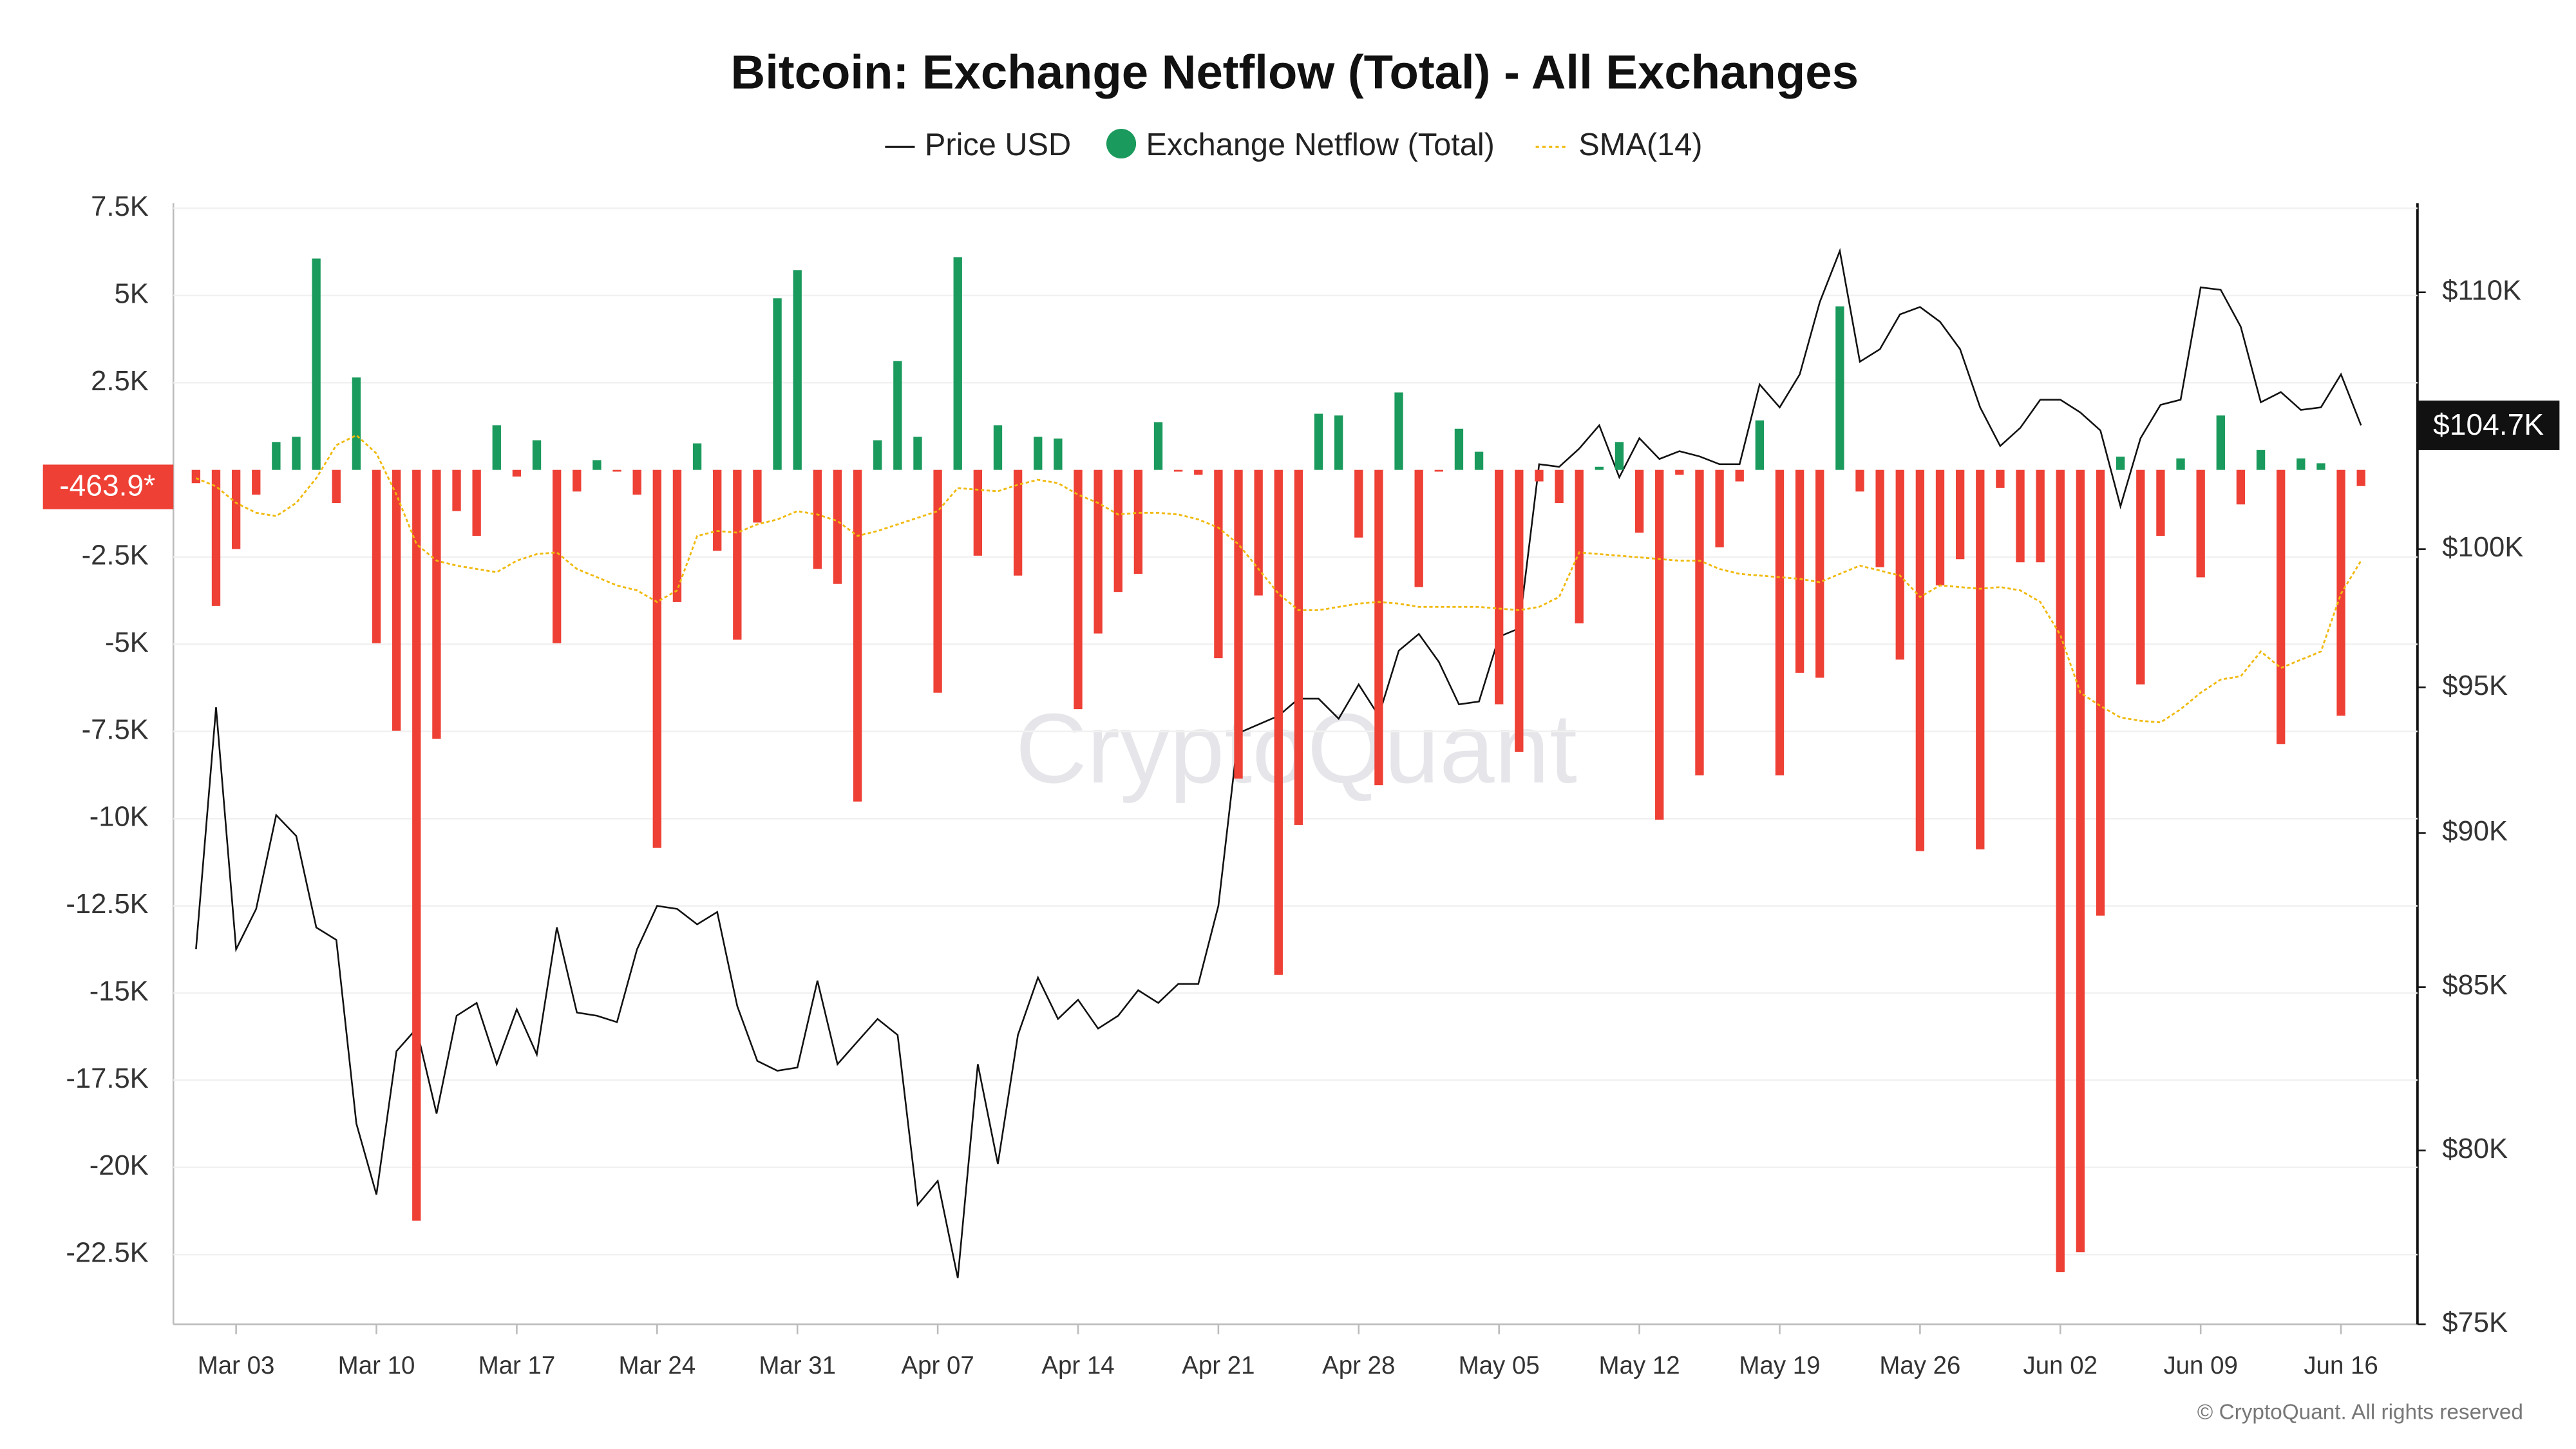 This screenshot has height=1449, width=2576. I want to click on y-tick-label: 5K, so click(131, 293).